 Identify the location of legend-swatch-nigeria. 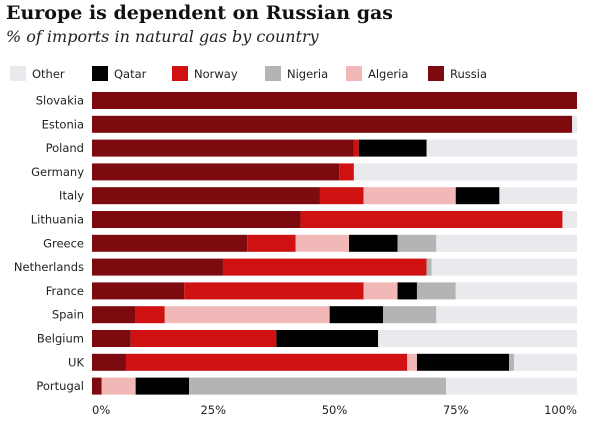
(273, 73).